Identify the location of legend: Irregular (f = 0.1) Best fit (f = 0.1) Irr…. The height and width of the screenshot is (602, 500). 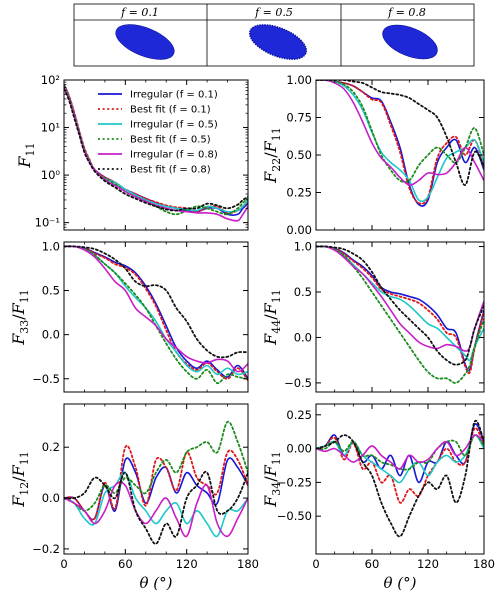
(158, 133).